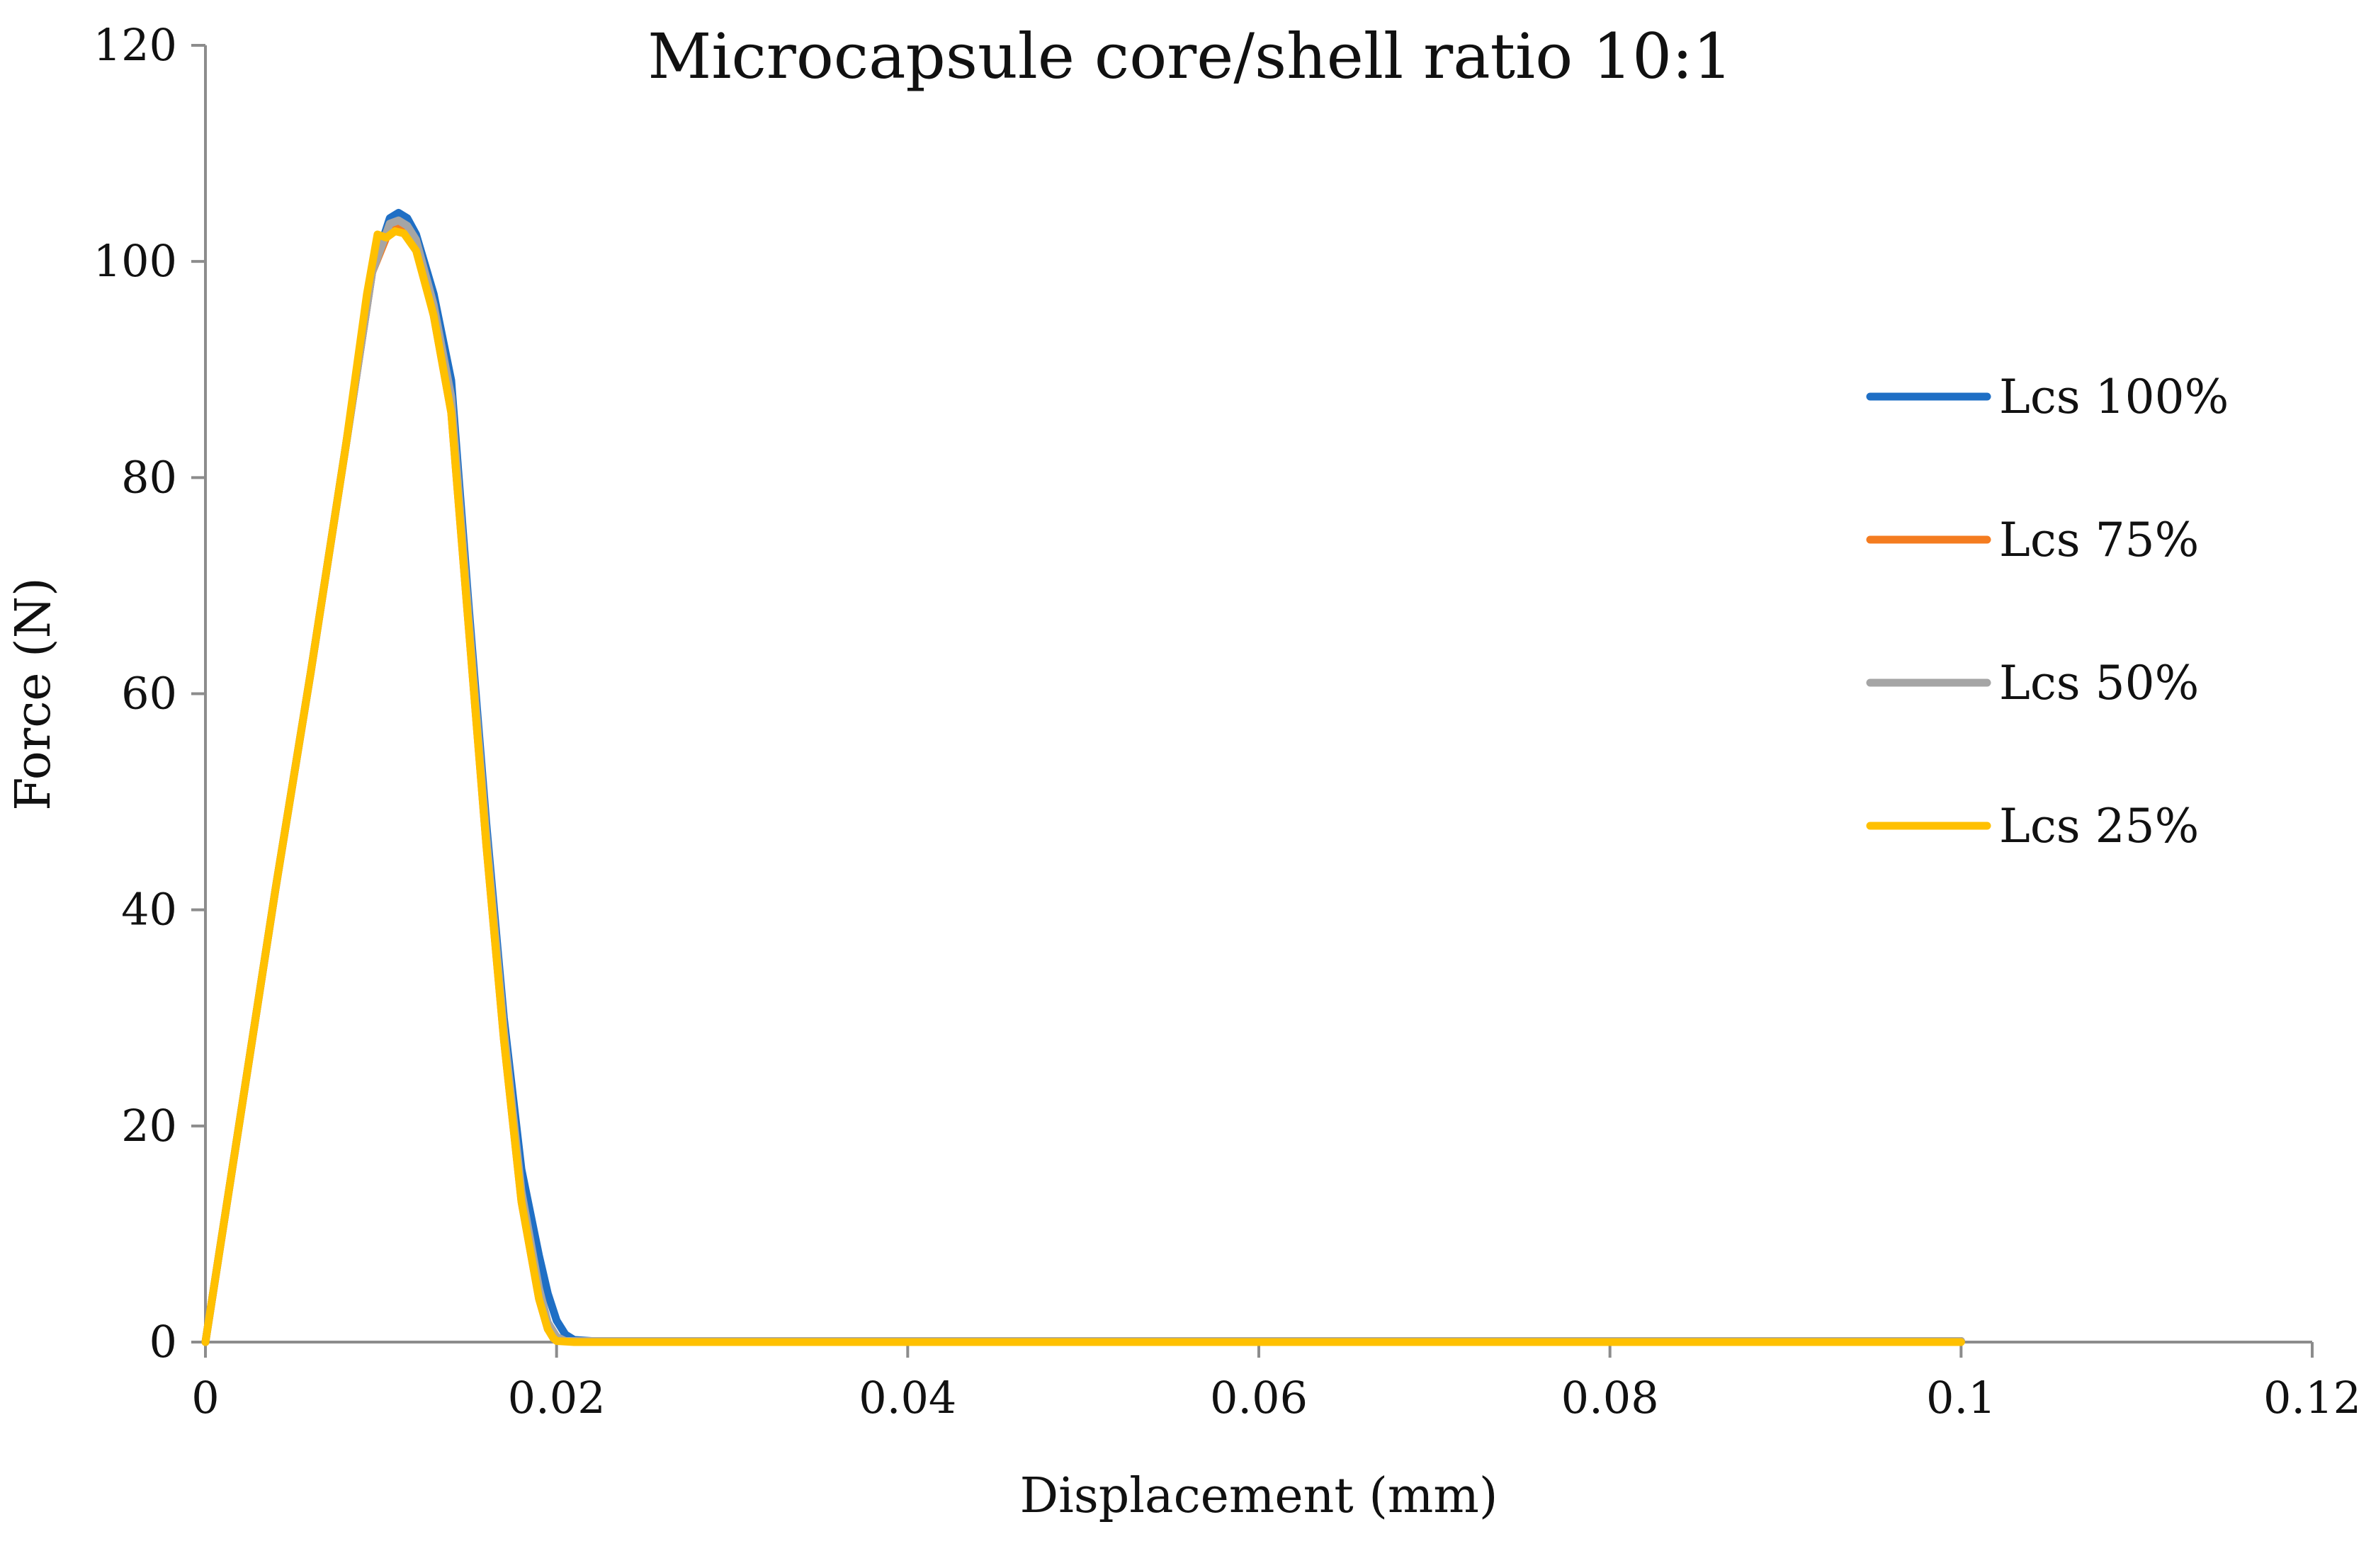  What do you see at coordinates (2099, 826) in the screenshot?
I see `legend-label: Lcs 25%` at bounding box center [2099, 826].